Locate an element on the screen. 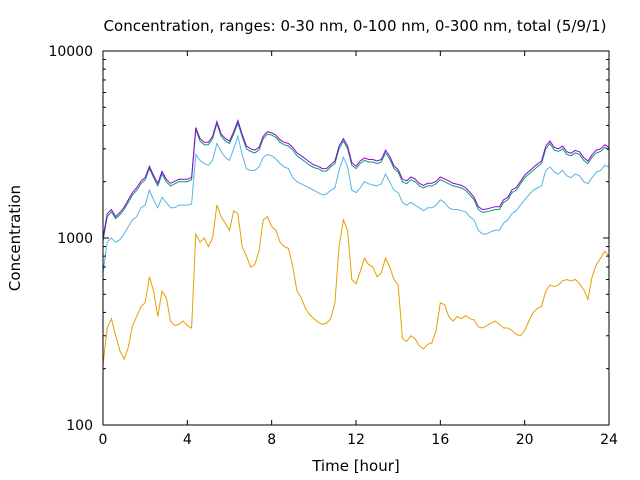 This screenshot has width=640, height=480. x-tick-label: 24 is located at coordinates (609, 440).